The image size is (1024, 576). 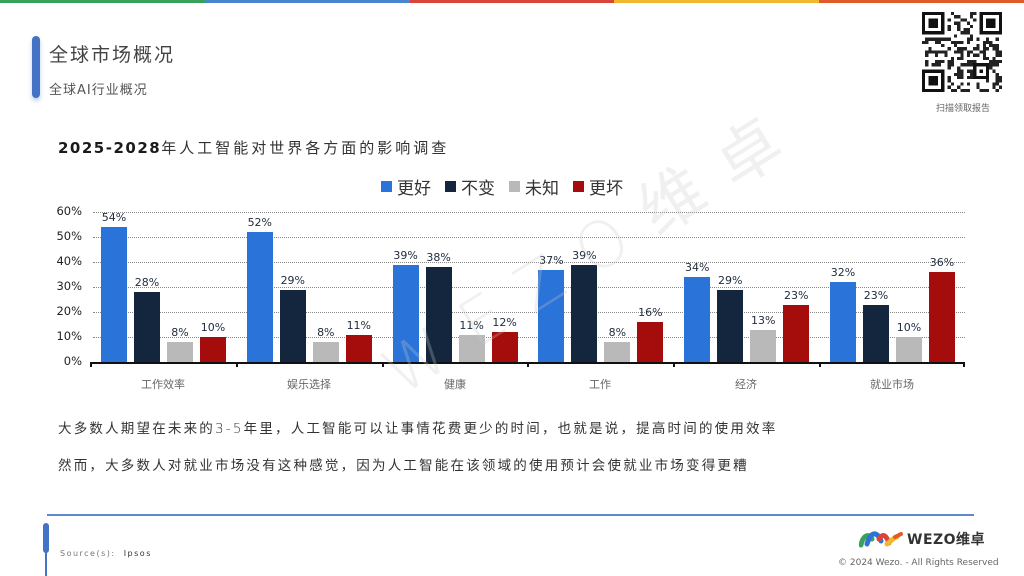 I want to click on category-label: 就业市场, so click(x=892, y=384).